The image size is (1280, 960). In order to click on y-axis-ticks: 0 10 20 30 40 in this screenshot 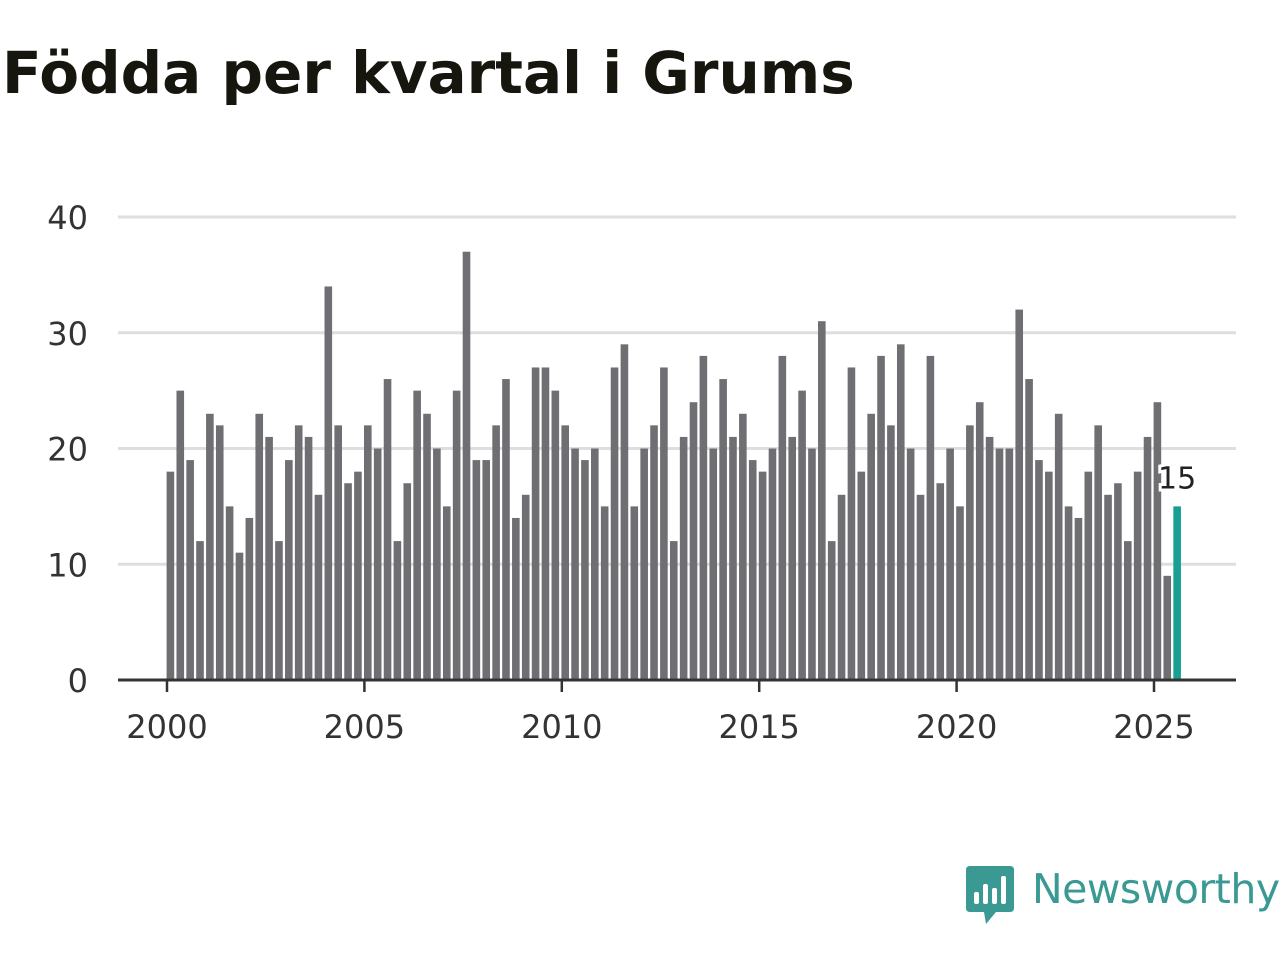, I will do `click(67, 449)`.